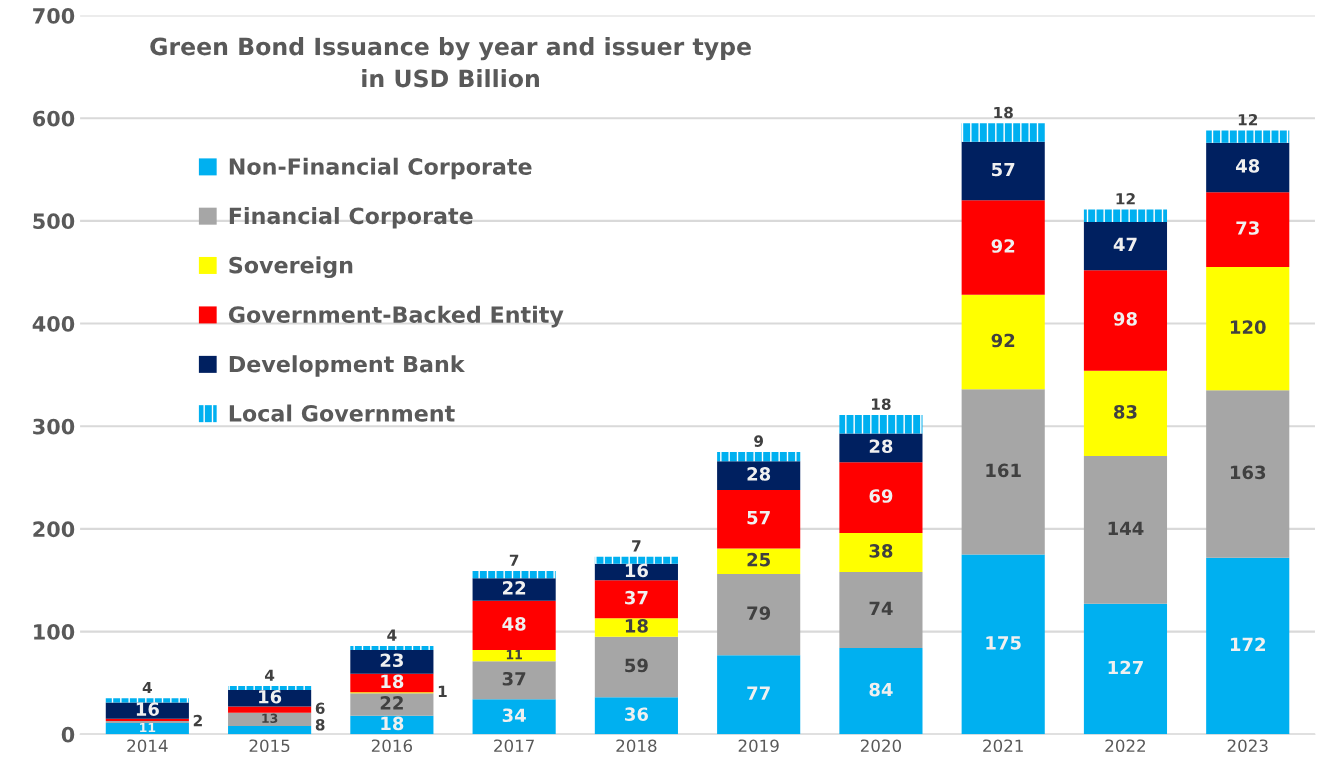  What do you see at coordinates (351, 218) in the screenshot?
I see `legend-label: Financial Corporate` at bounding box center [351, 218].